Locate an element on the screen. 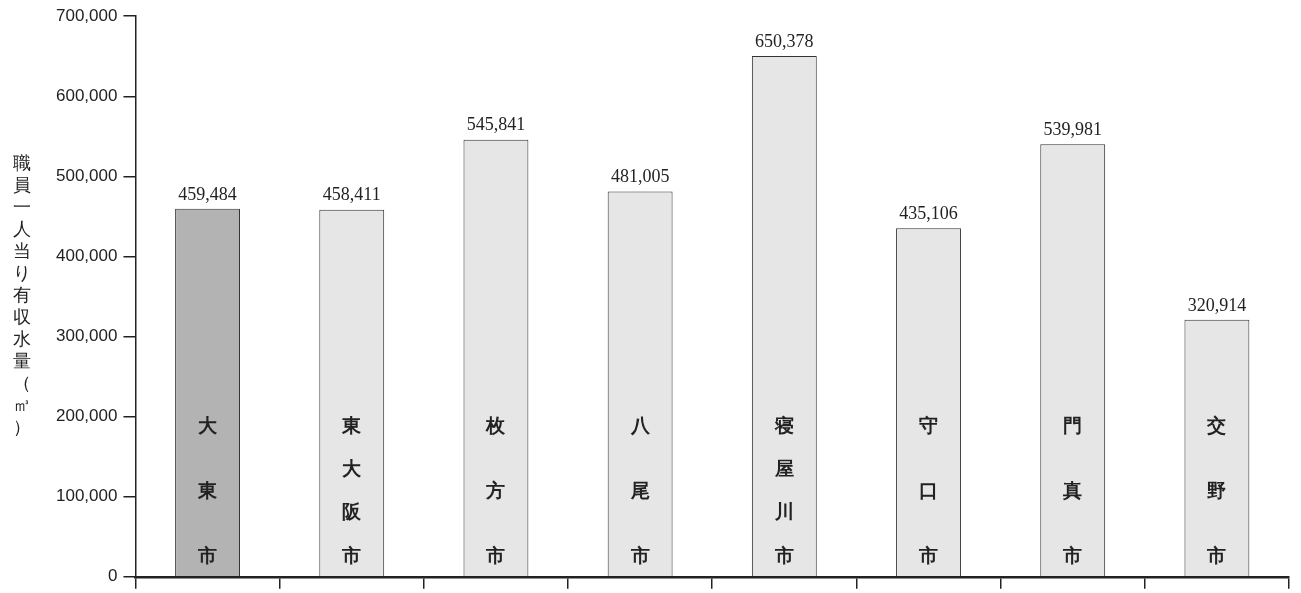  category-label: 大東市 is located at coordinates (208, 489).